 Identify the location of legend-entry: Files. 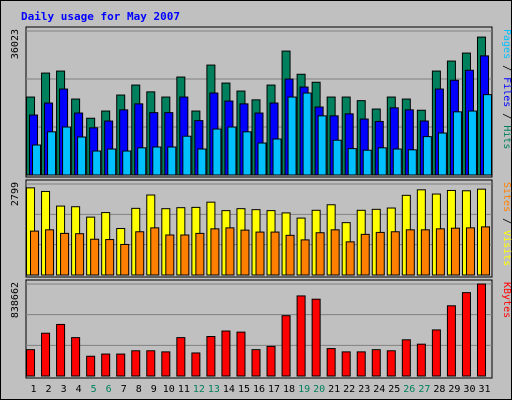
(506, 92).